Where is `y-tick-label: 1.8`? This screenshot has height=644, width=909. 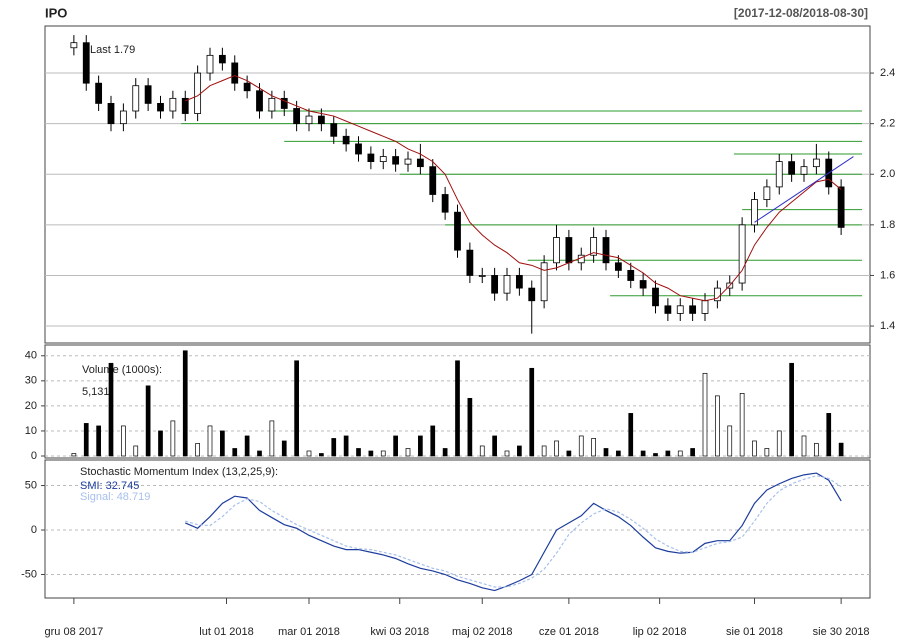 y-tick-label: 1.8 is located at coordinates (887, 225).